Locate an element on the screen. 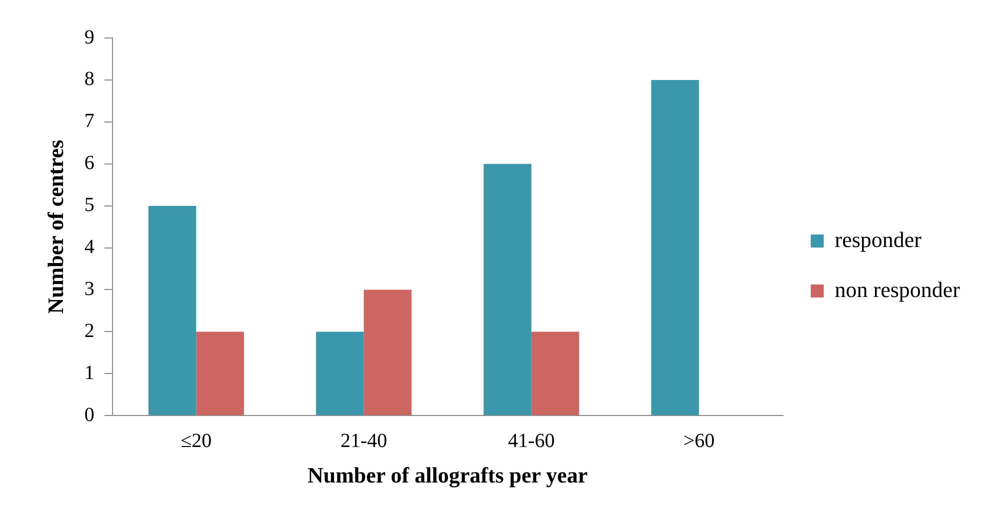 This screenshot has width=988, height=524. y-tick-label: 7 is located at coordinates (89, 121).